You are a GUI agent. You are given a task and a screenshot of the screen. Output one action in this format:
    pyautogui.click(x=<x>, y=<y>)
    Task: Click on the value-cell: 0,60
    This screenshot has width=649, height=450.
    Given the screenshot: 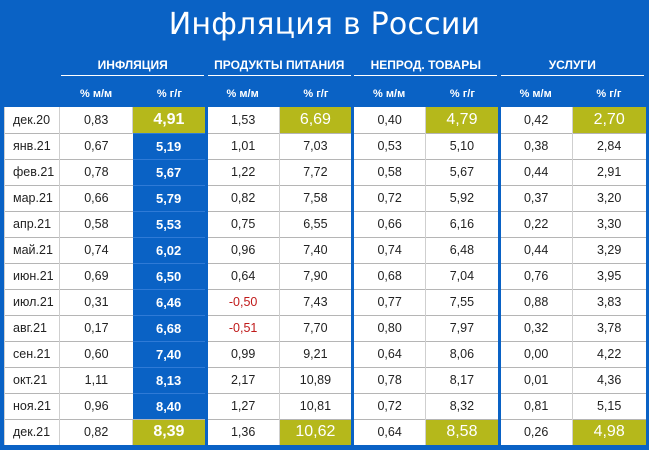 What is the action you would take?
    pyautogui.click(x=95, y=353)
    